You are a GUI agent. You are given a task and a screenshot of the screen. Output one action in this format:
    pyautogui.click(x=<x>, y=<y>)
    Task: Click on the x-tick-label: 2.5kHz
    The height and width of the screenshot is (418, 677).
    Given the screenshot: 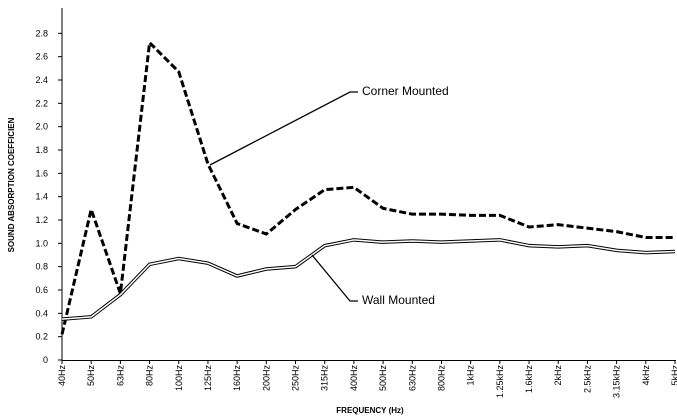 What is the action you would take?
    pyautogui.click(x=587, y=379)
    